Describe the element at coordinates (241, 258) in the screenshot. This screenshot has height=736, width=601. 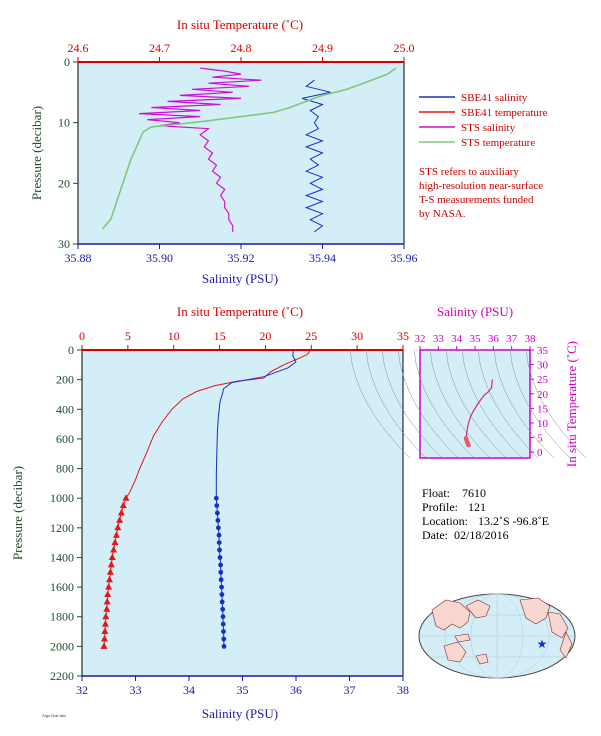
I see `salinity-tick-label: 35.92` at that location.